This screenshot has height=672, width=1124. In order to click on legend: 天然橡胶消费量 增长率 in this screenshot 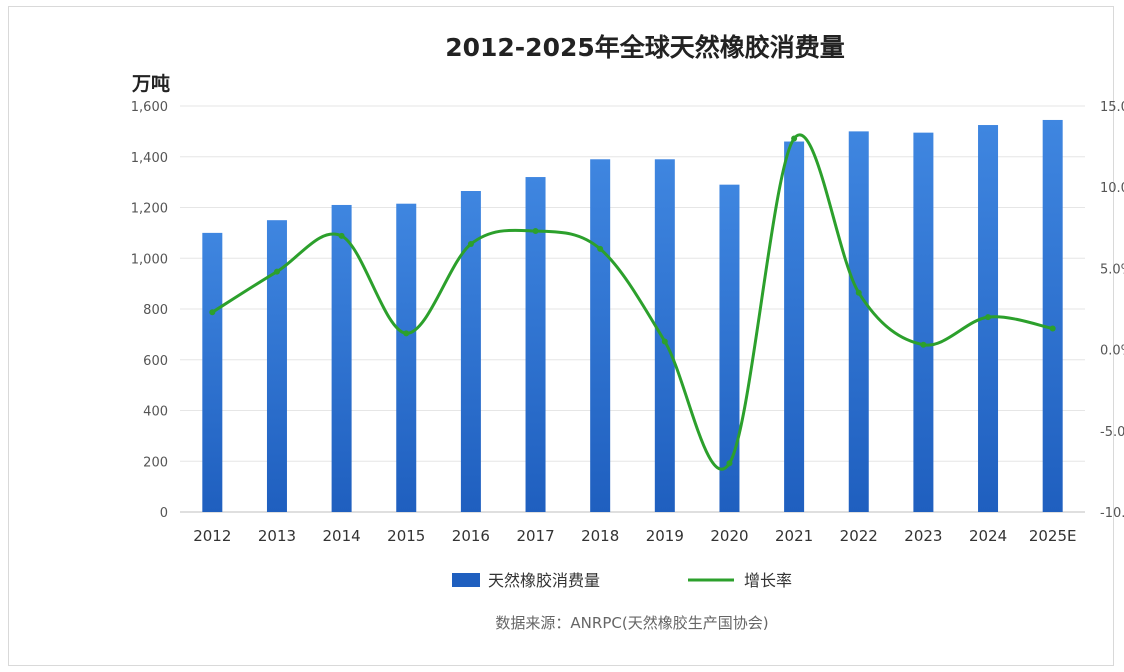, I will do `click(622, 580)`.